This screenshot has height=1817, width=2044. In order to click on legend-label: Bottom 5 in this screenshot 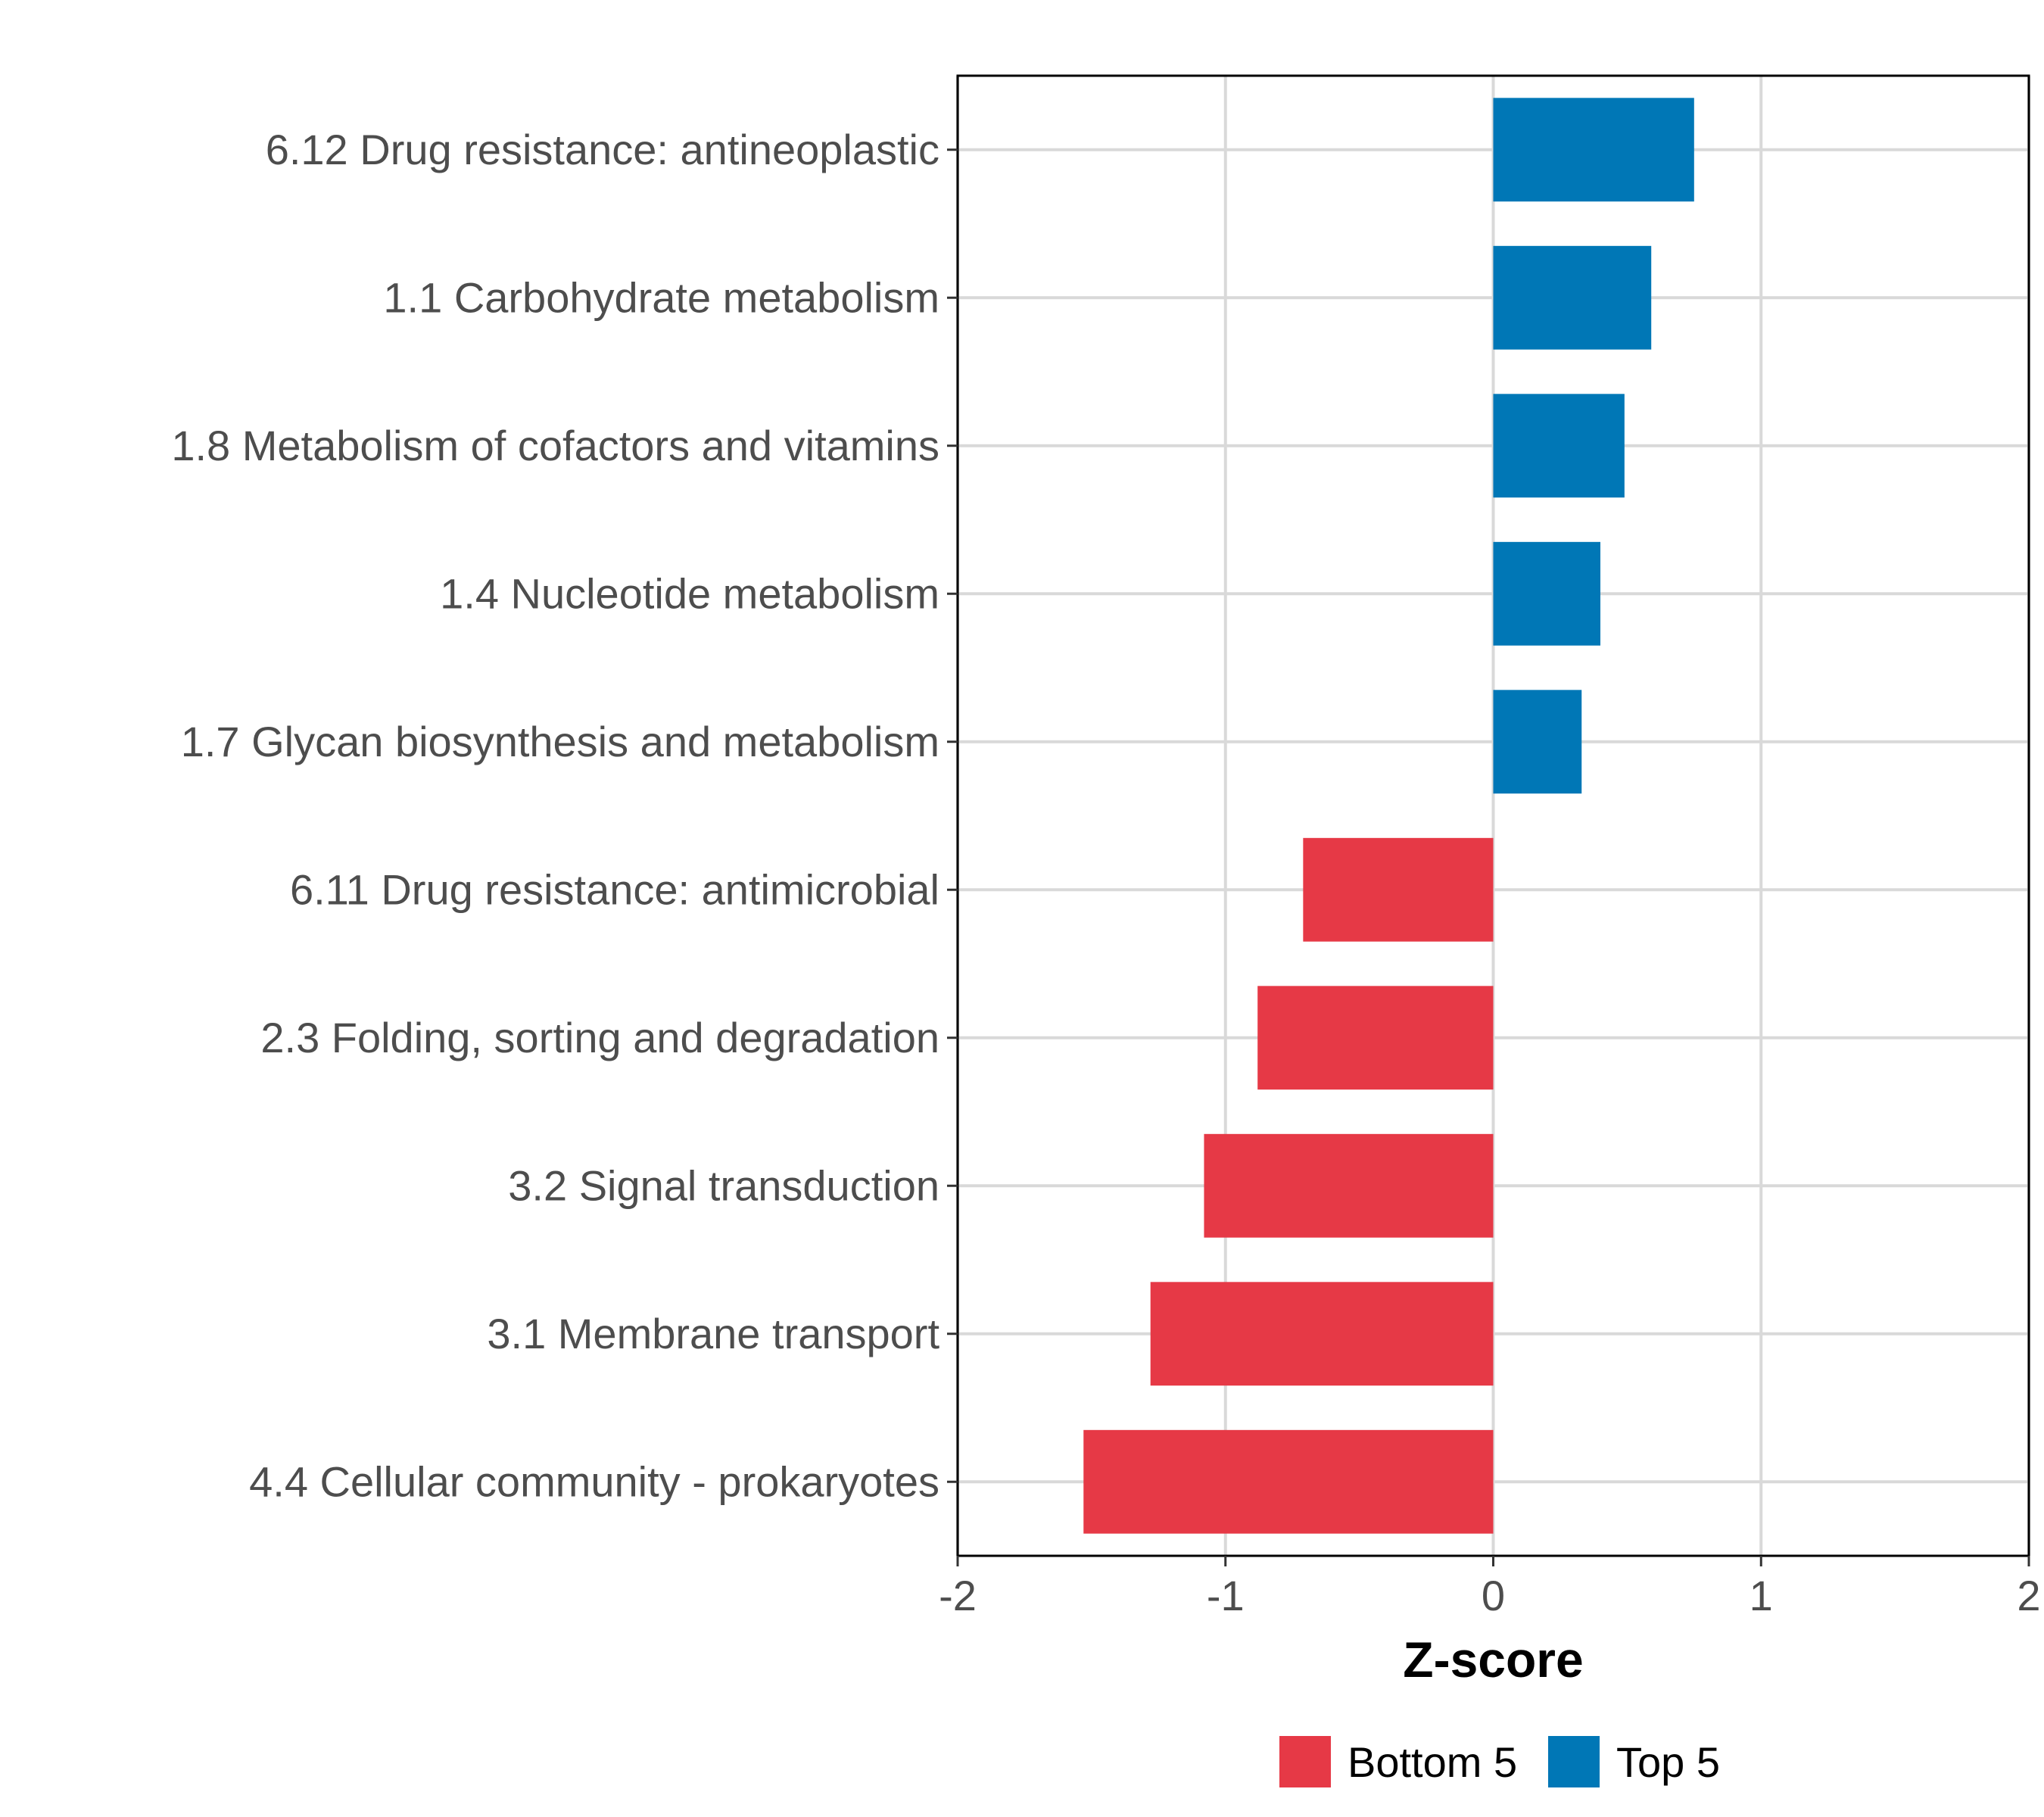, I will do `click(1432, 1762)`.